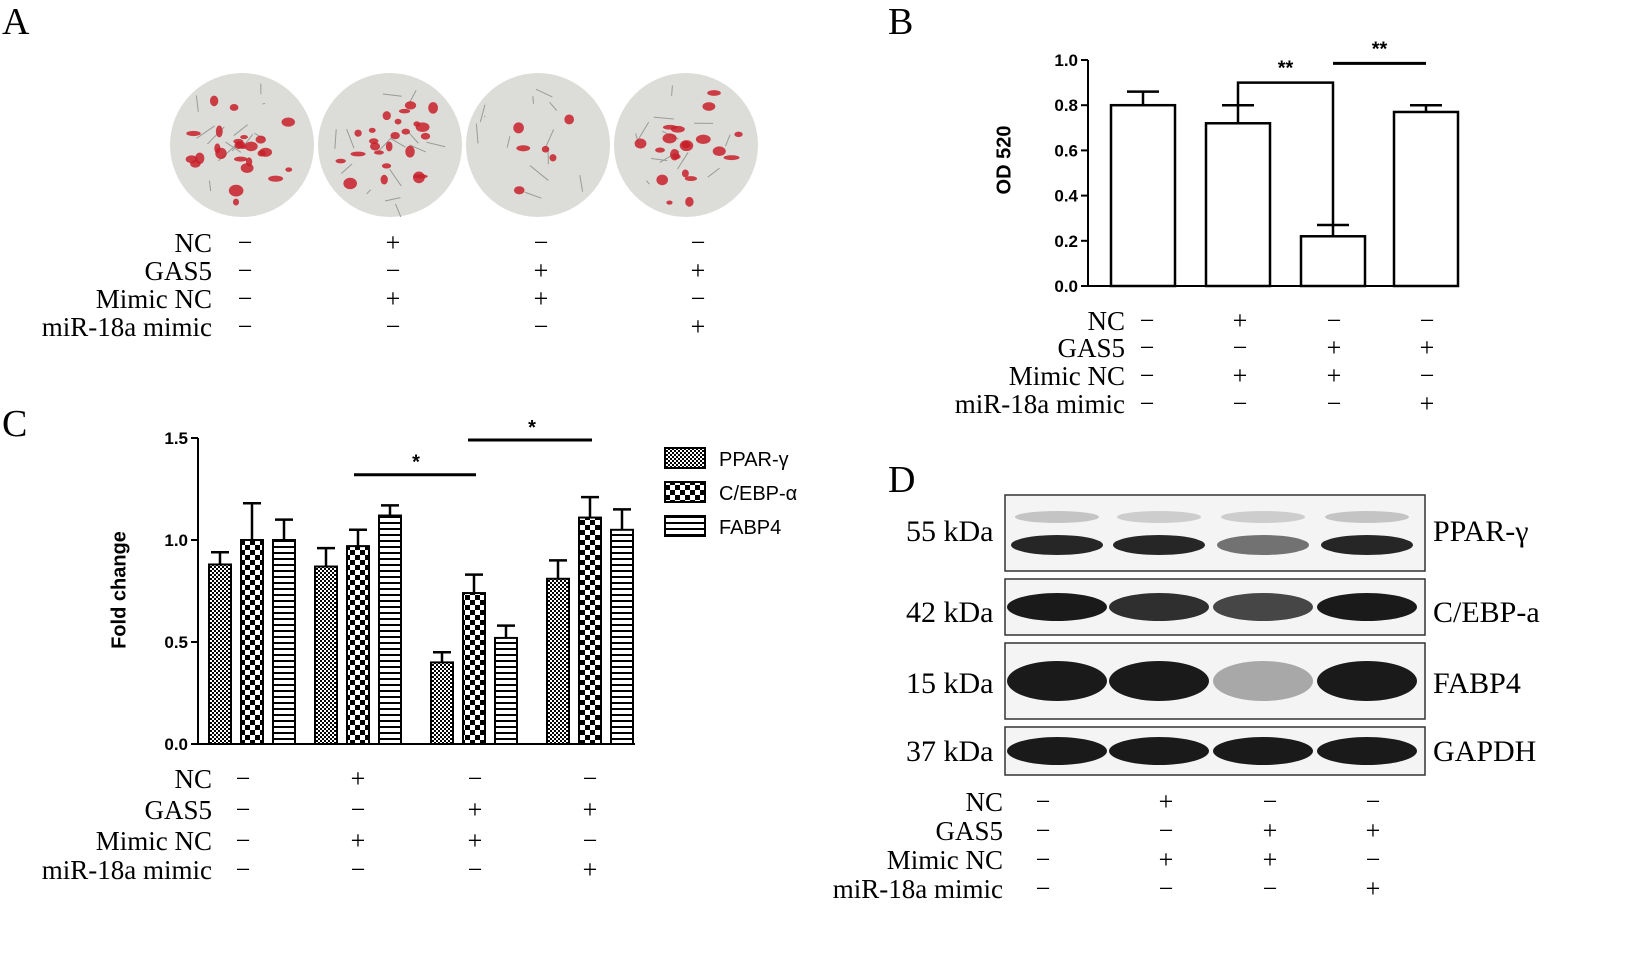 The image size is (1651, 957). Describe the element at coordinates (1481, 531) in the screenshot. I see `protein-label-1: PPAR-γ` at that location.